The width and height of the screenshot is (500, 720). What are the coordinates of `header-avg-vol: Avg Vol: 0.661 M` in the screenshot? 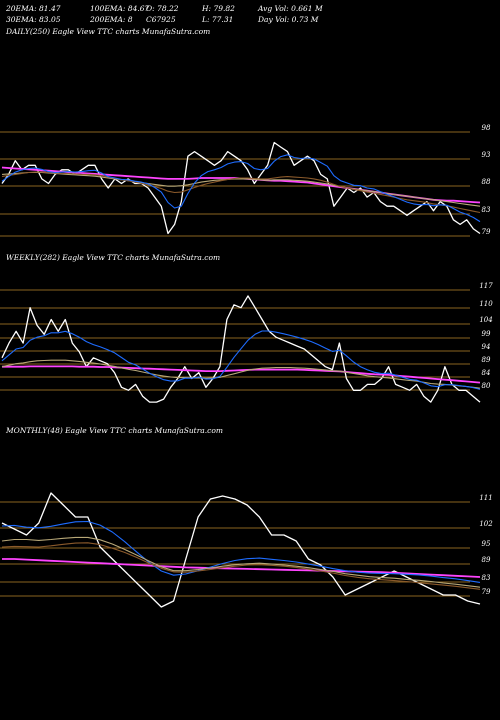 It's located at (290, 8).